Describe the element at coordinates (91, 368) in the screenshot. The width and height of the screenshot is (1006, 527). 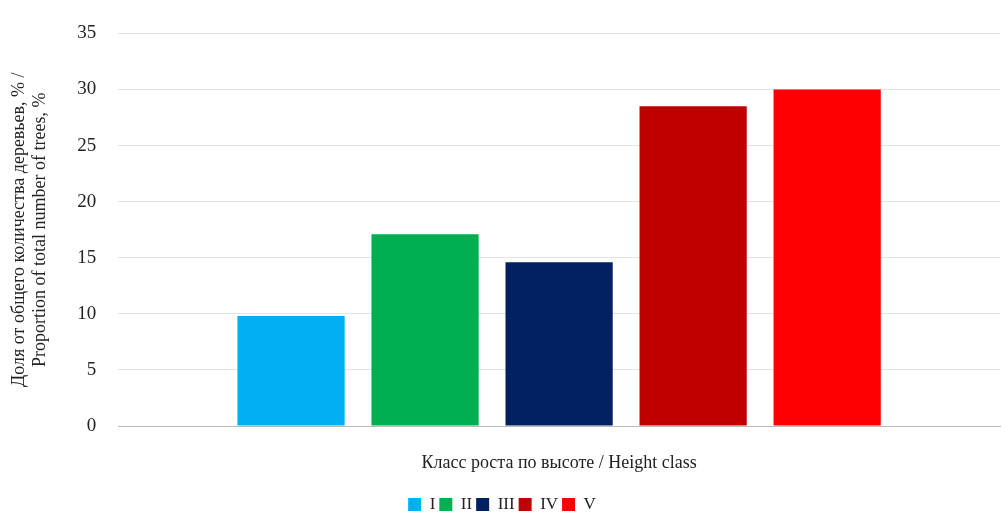
I see `y-tick-label: 5` at that location.